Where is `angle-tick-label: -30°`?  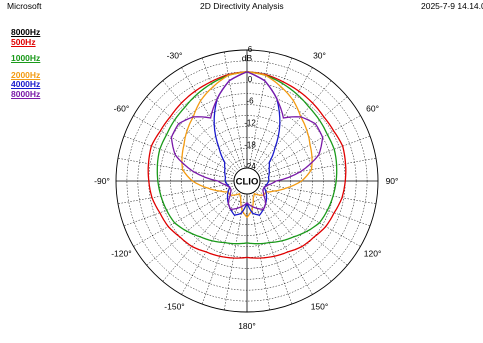 angle-tick-label: -30° is located at coordinates (175, 55).